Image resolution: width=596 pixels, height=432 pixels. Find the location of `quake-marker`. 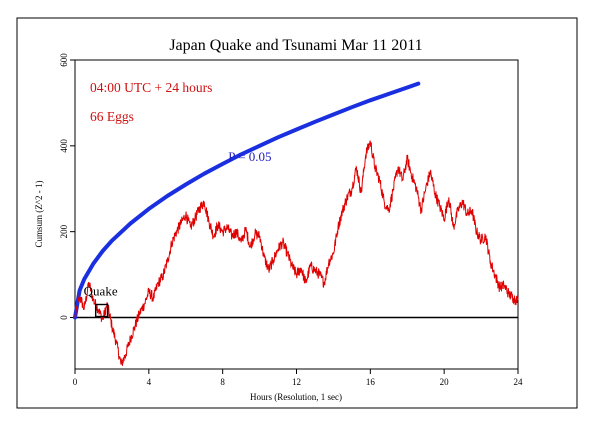

quake-marker is located at coordinates (101, 310).